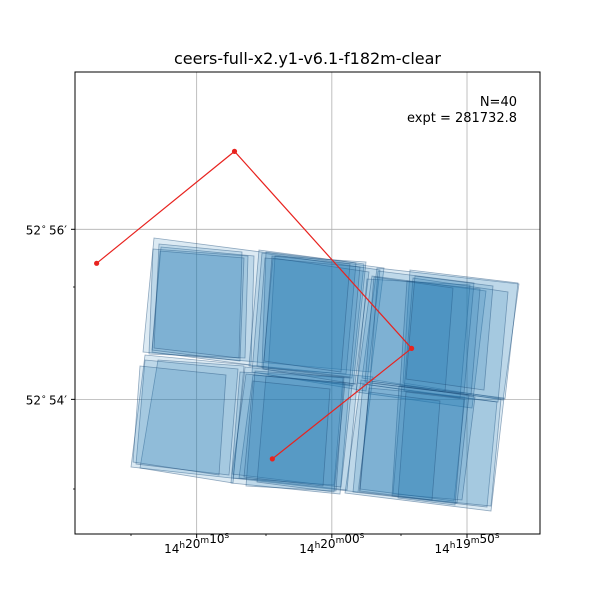 This screenshot has height=604, width=600. I want to click on y-tick-label: 52∘ 54′, so click(47, 399).